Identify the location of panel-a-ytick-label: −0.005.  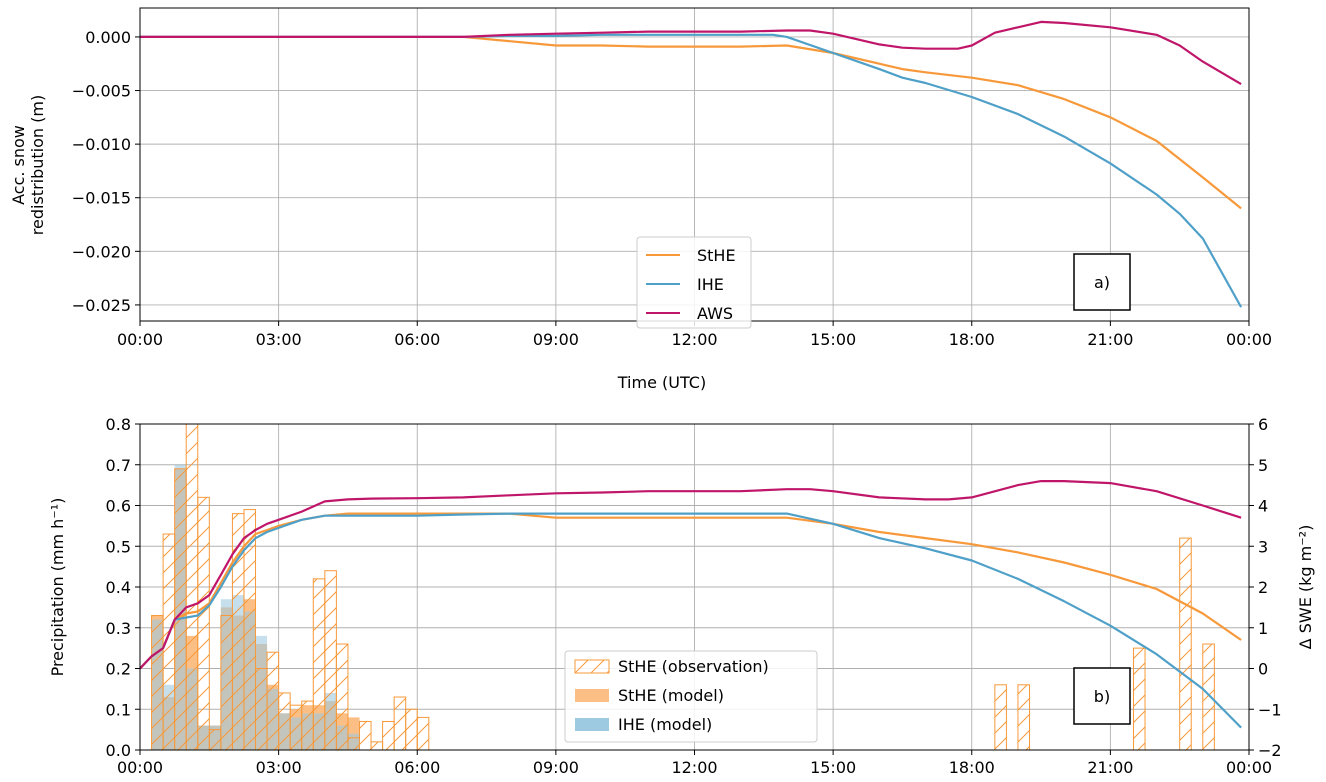
(101, 91).